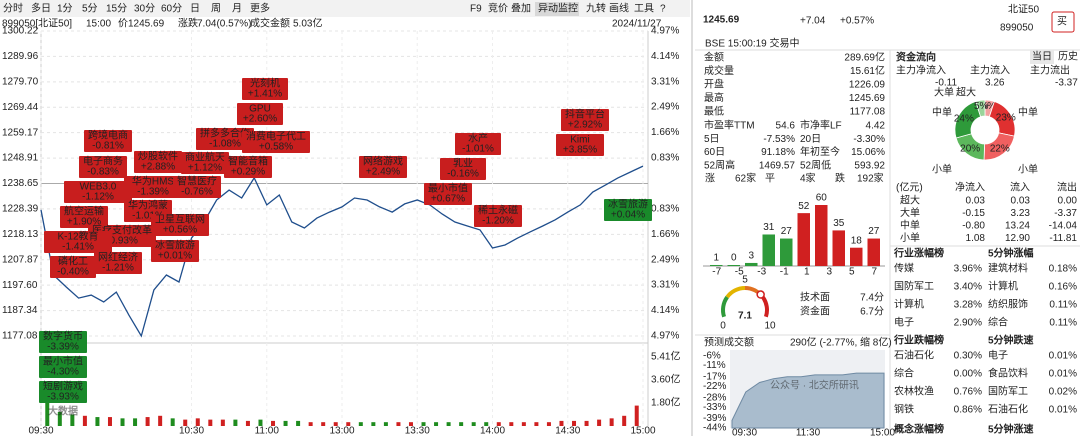 The image size is (1080, 436). Describe the element at coordinates (968, 374) in the screenshot. I see `ranking-cell: 0.00%` at that location.